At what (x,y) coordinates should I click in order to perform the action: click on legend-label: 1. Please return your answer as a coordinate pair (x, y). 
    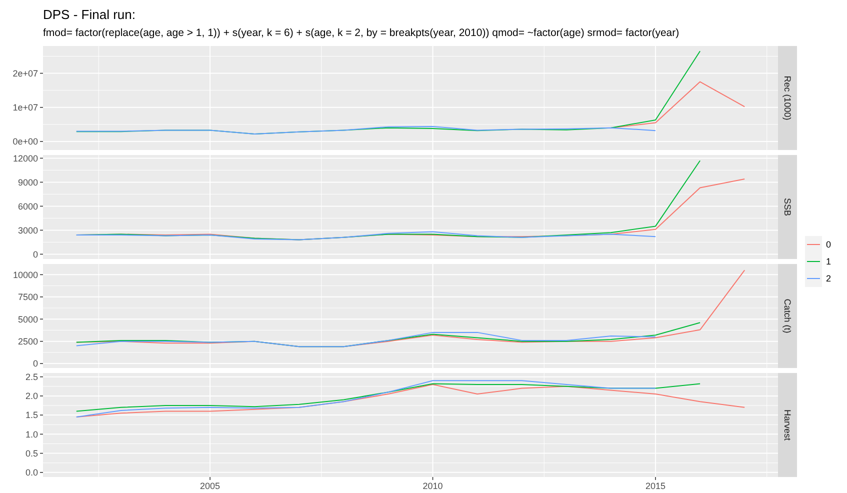
    Looking at the image, I should click on (829, 261).